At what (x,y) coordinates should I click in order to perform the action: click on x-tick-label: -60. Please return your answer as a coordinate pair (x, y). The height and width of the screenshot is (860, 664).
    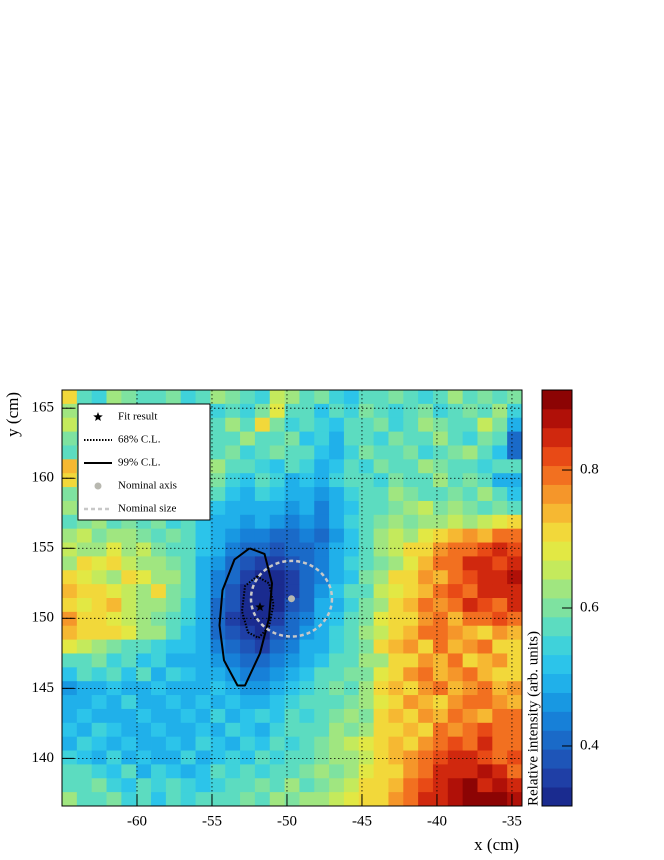
    Looking at the image, I should click on (137, 821).